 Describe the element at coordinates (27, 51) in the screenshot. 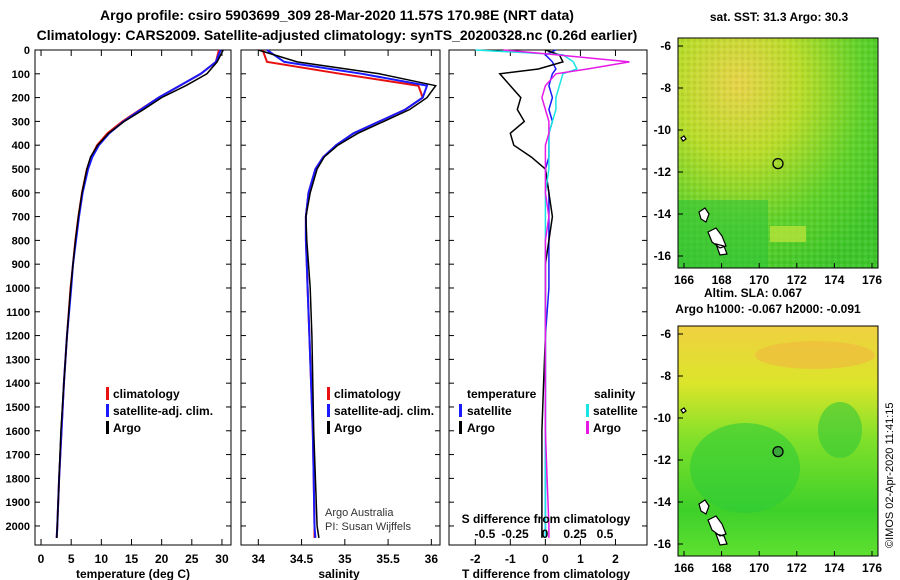

I see `depth-tick-label: 0` at that location.